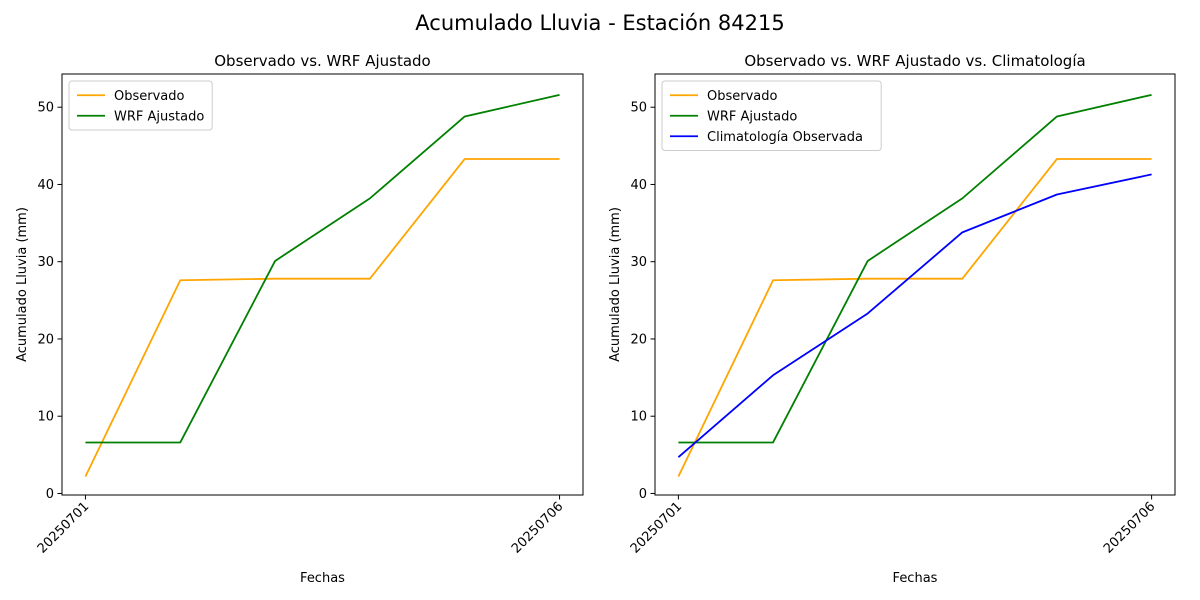 The width and height of the screenshot is (1200, 600). I want to click on legend: Observado WRF Ajustado, so click(140, 105).